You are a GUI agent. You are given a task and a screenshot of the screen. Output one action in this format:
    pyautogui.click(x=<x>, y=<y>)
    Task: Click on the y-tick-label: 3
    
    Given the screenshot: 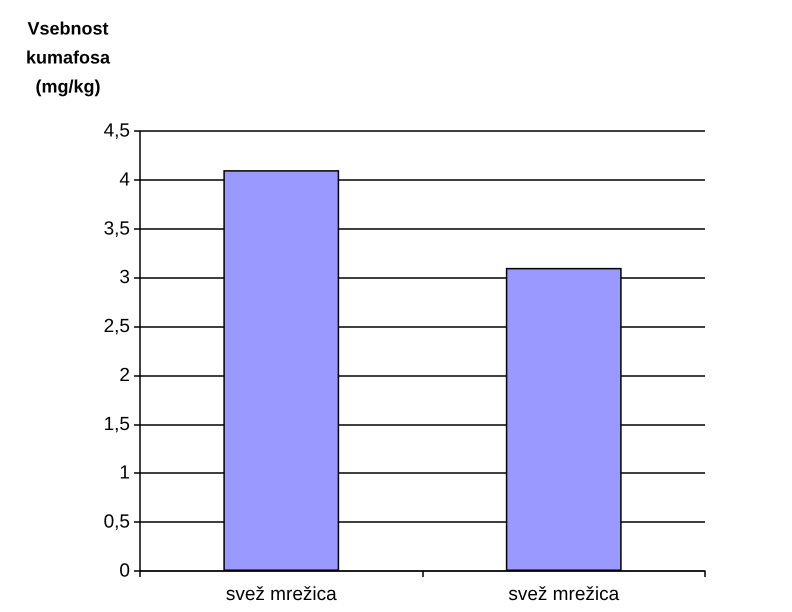 What is the action you would take?
    pyautogui.click(x=124, y=277)
    